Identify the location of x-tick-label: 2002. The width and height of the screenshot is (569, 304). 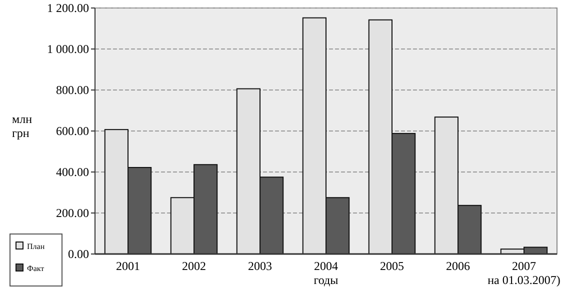
(194, 266).